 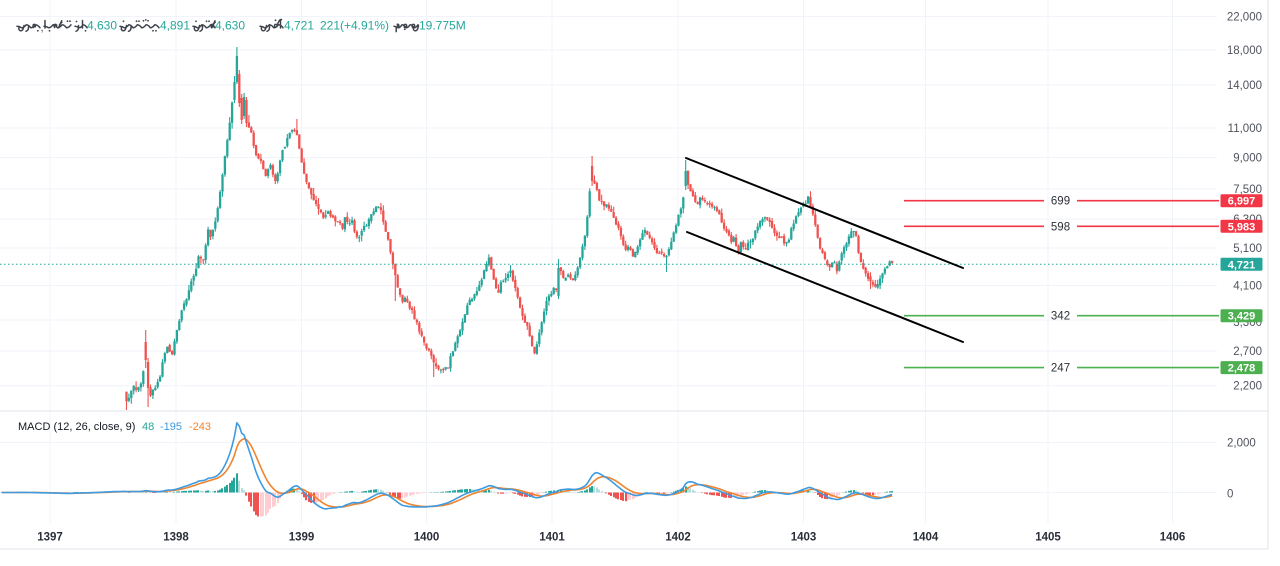 What do you see at coordinates (1247, 159) in the screenshot?
I see `svg-text: 9,000` at bounding box center [1247, 159].